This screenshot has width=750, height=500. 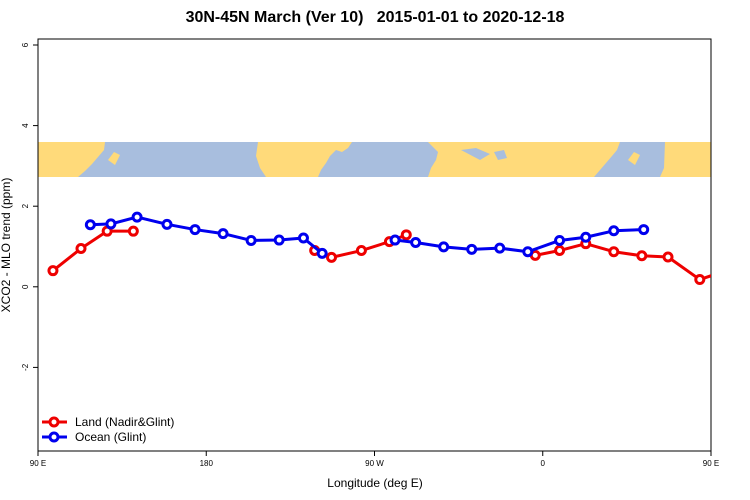 I want to click on x-axis-label: Longitude (deg E), so click(x=375, y=483).